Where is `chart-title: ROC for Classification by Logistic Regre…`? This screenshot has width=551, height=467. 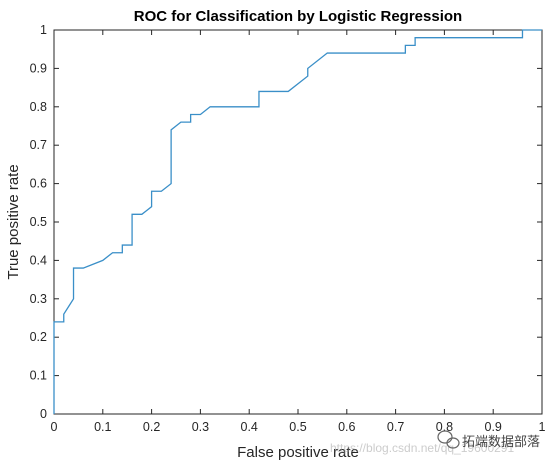 chart-title: ROC for Classification by Logistic Regre… is located at coordinates (298, 16).